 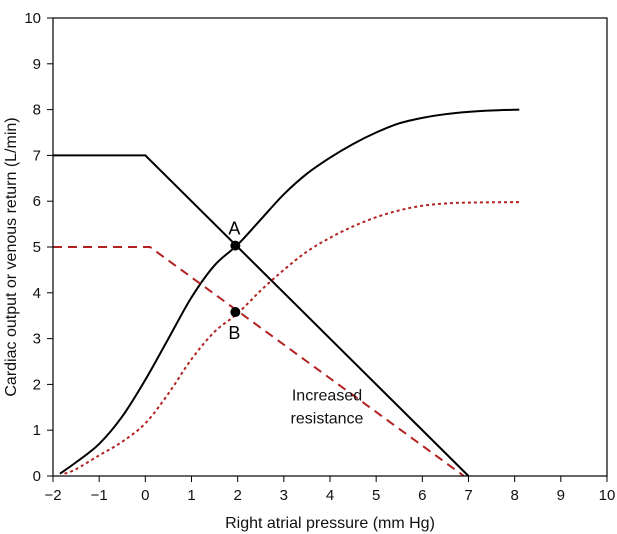 I want to click on annotations: Increased resistance, so click(x=327, y=407).